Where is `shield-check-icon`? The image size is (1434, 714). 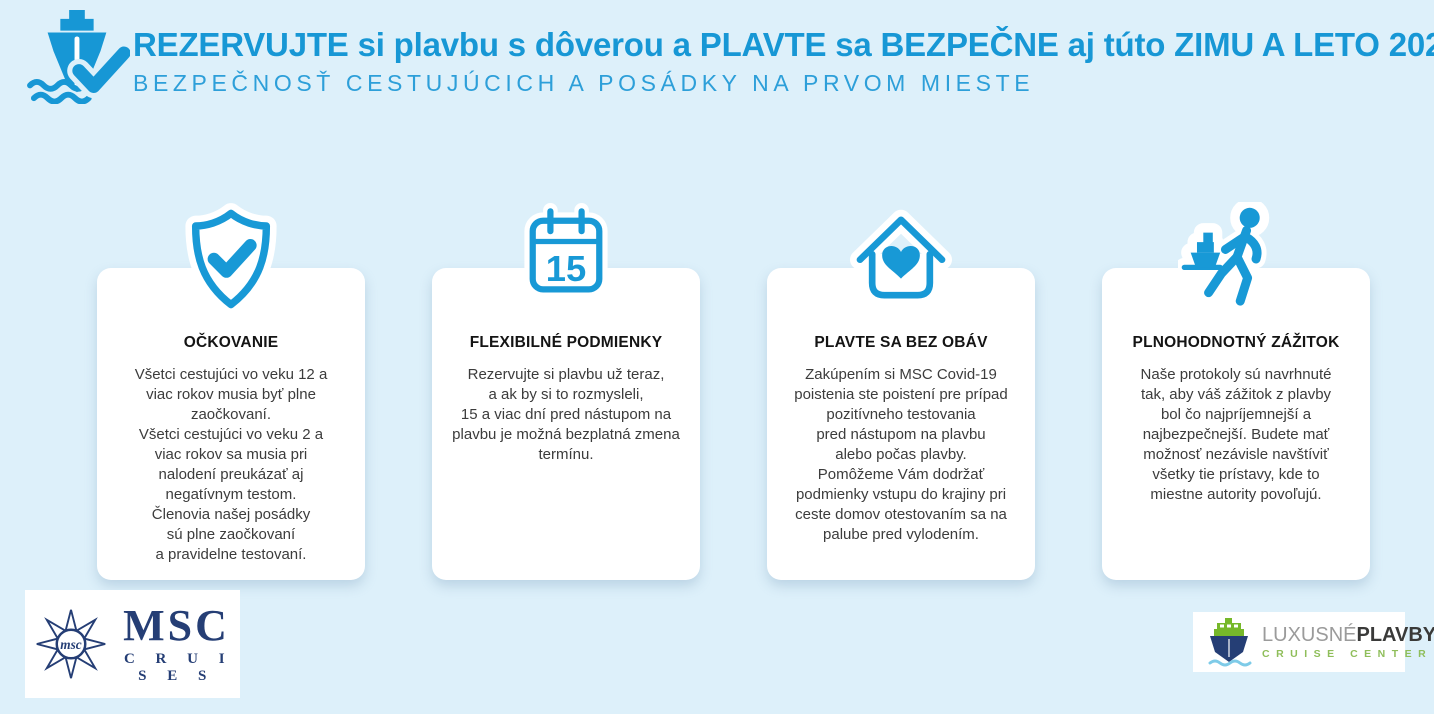 shield-check-icon is located at coordinates (231, 259).